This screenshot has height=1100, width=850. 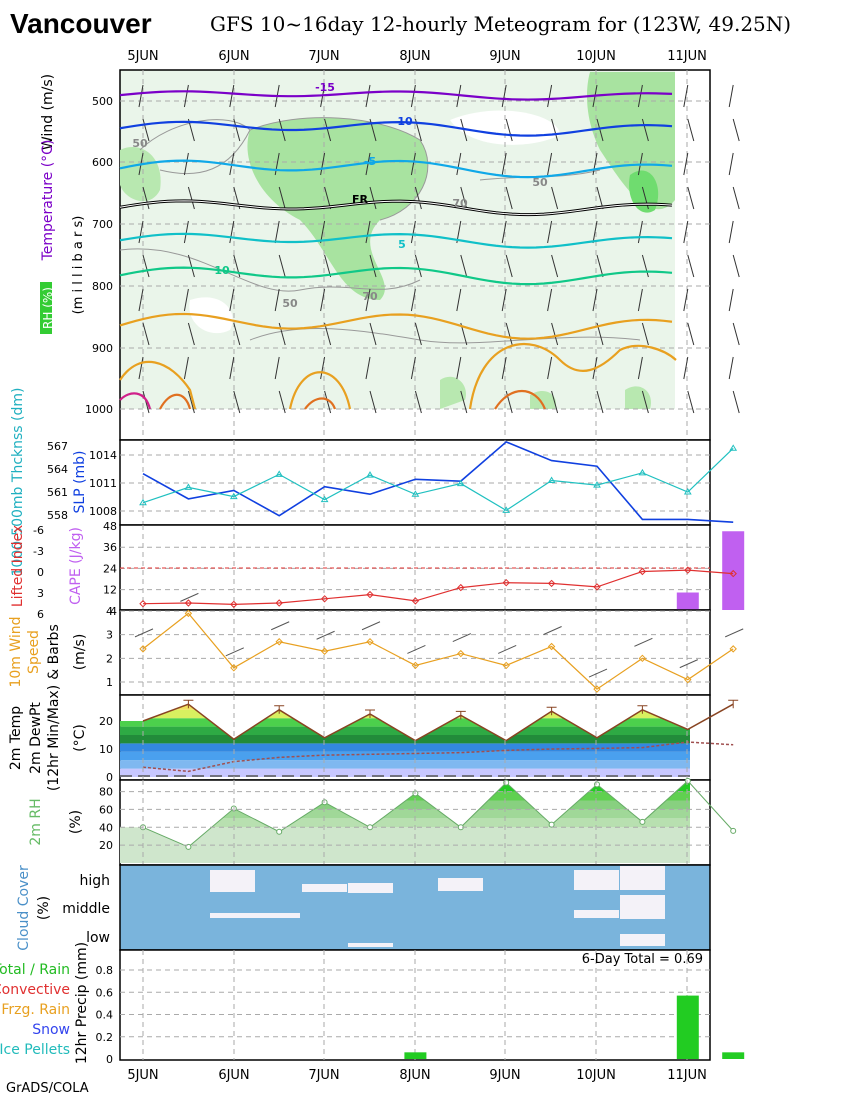 I want to click on thickness-tick: 561, so click(x=57, y=492).